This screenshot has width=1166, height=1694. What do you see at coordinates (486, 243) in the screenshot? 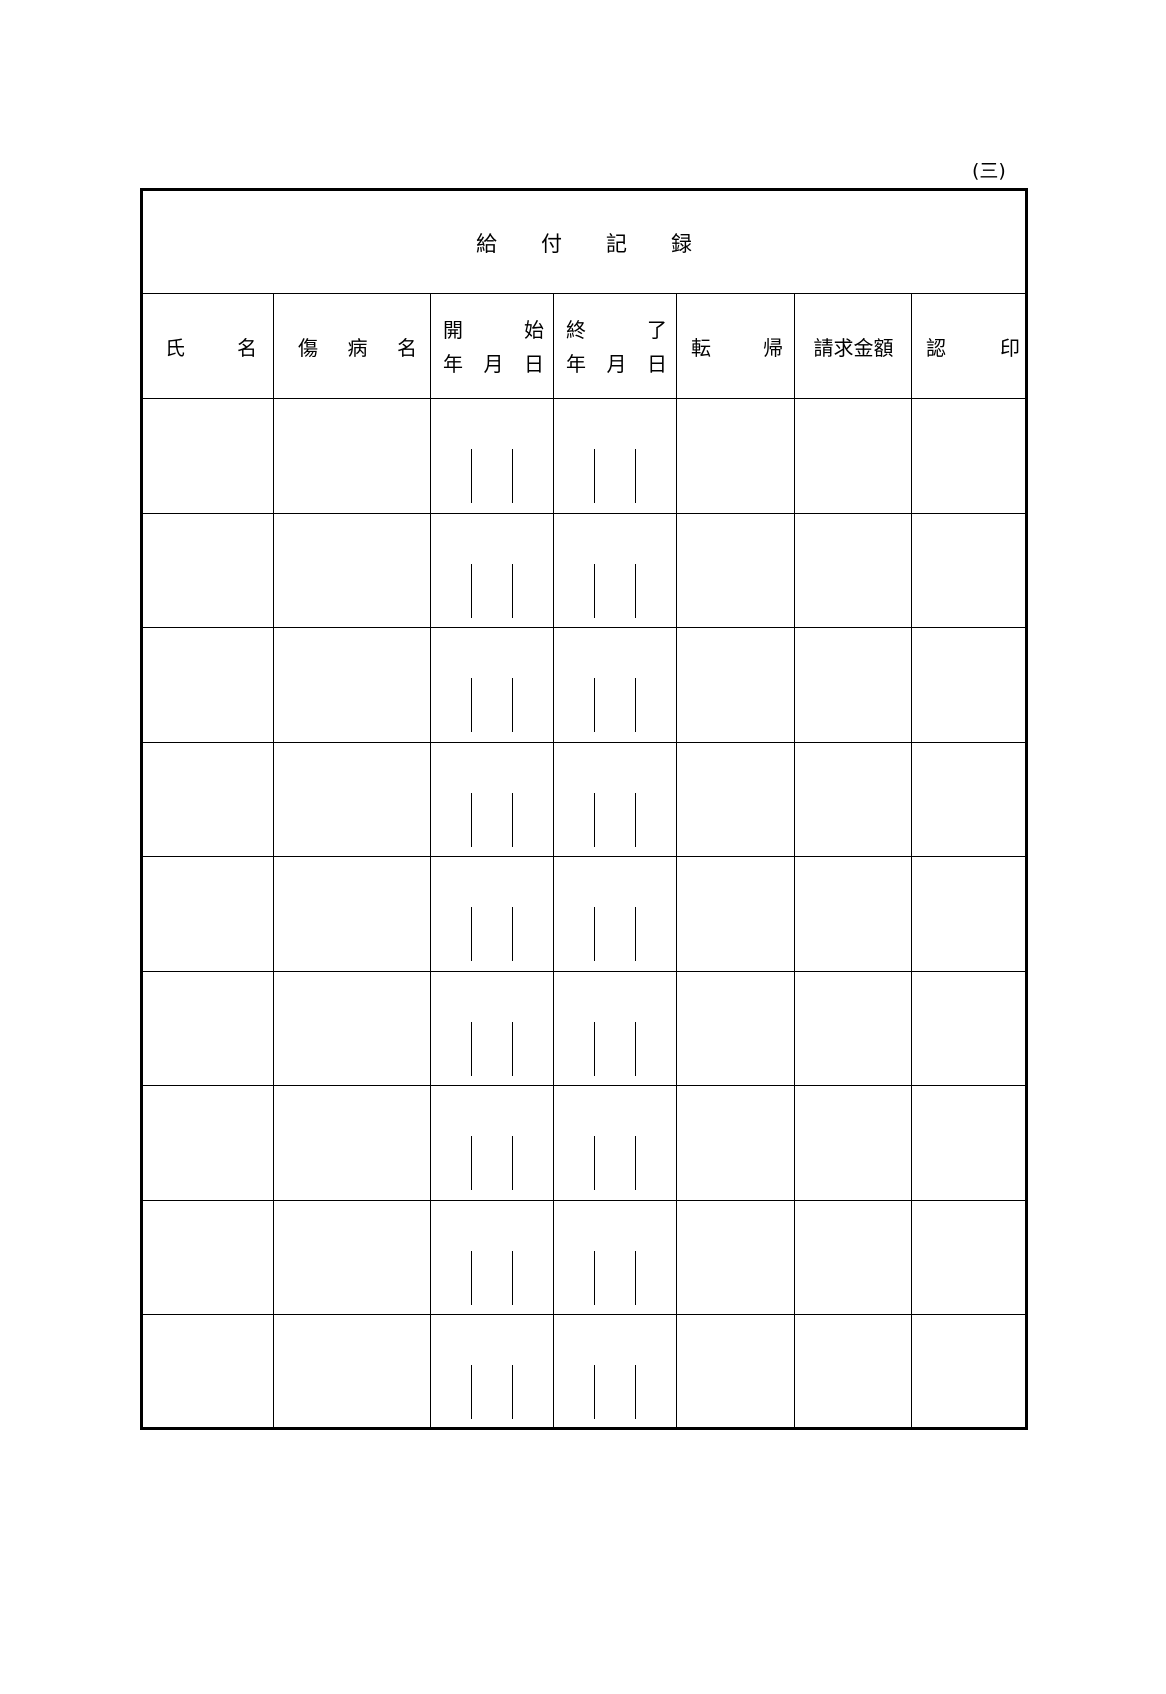
I see `title-char: 給` at bounding box center [486, 243].